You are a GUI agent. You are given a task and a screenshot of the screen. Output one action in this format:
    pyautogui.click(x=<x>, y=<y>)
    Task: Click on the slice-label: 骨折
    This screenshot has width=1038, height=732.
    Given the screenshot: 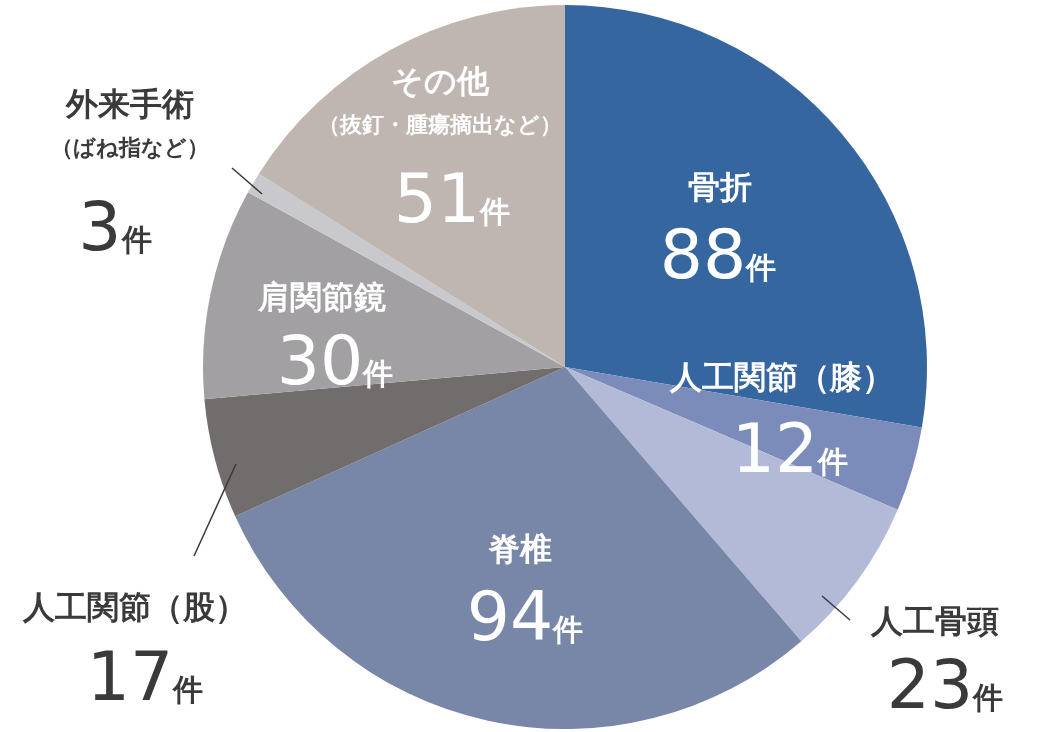 What is the action you would take?
    pyautogui.click(x=720, y=187)
    